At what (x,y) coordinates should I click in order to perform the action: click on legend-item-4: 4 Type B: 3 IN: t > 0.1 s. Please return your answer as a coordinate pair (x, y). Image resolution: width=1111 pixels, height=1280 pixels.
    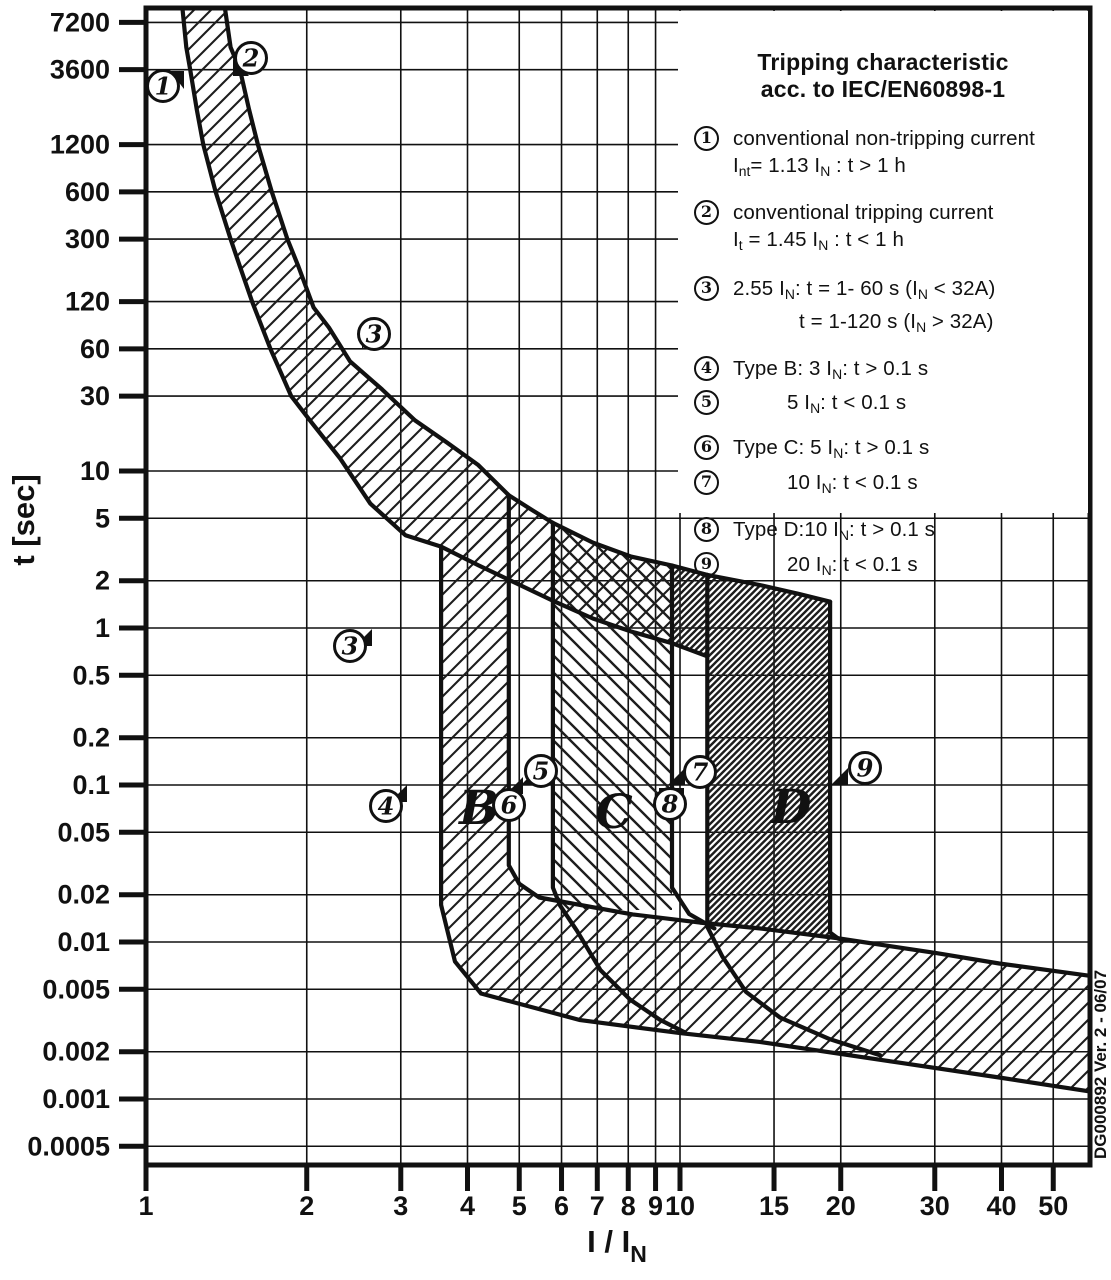
    Looking at the image, I should click on (883, 371).